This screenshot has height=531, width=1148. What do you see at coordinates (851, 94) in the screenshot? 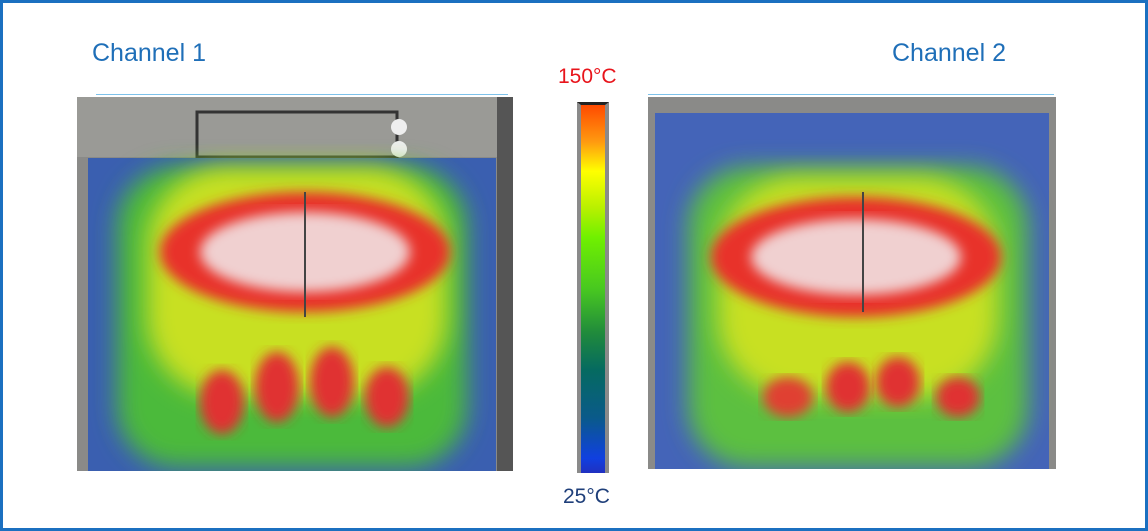
I see `channel-2-rule` at bounding box center [851, 94].